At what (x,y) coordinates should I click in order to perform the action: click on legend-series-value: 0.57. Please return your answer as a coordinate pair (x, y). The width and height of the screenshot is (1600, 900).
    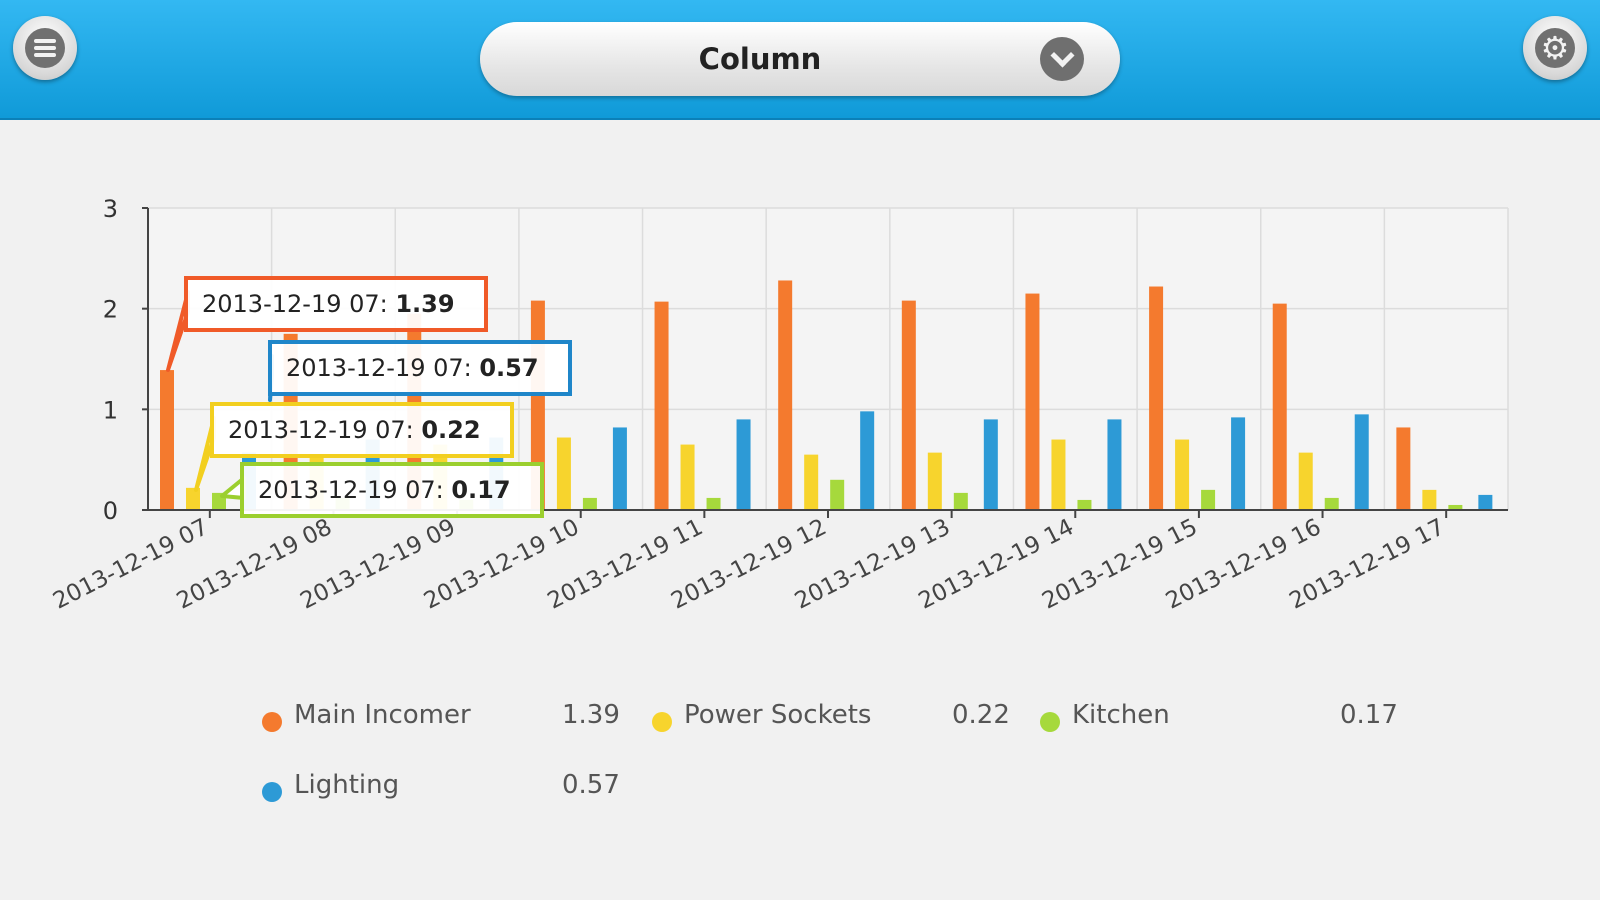
    Looking at the image, I should click on (591, 785).